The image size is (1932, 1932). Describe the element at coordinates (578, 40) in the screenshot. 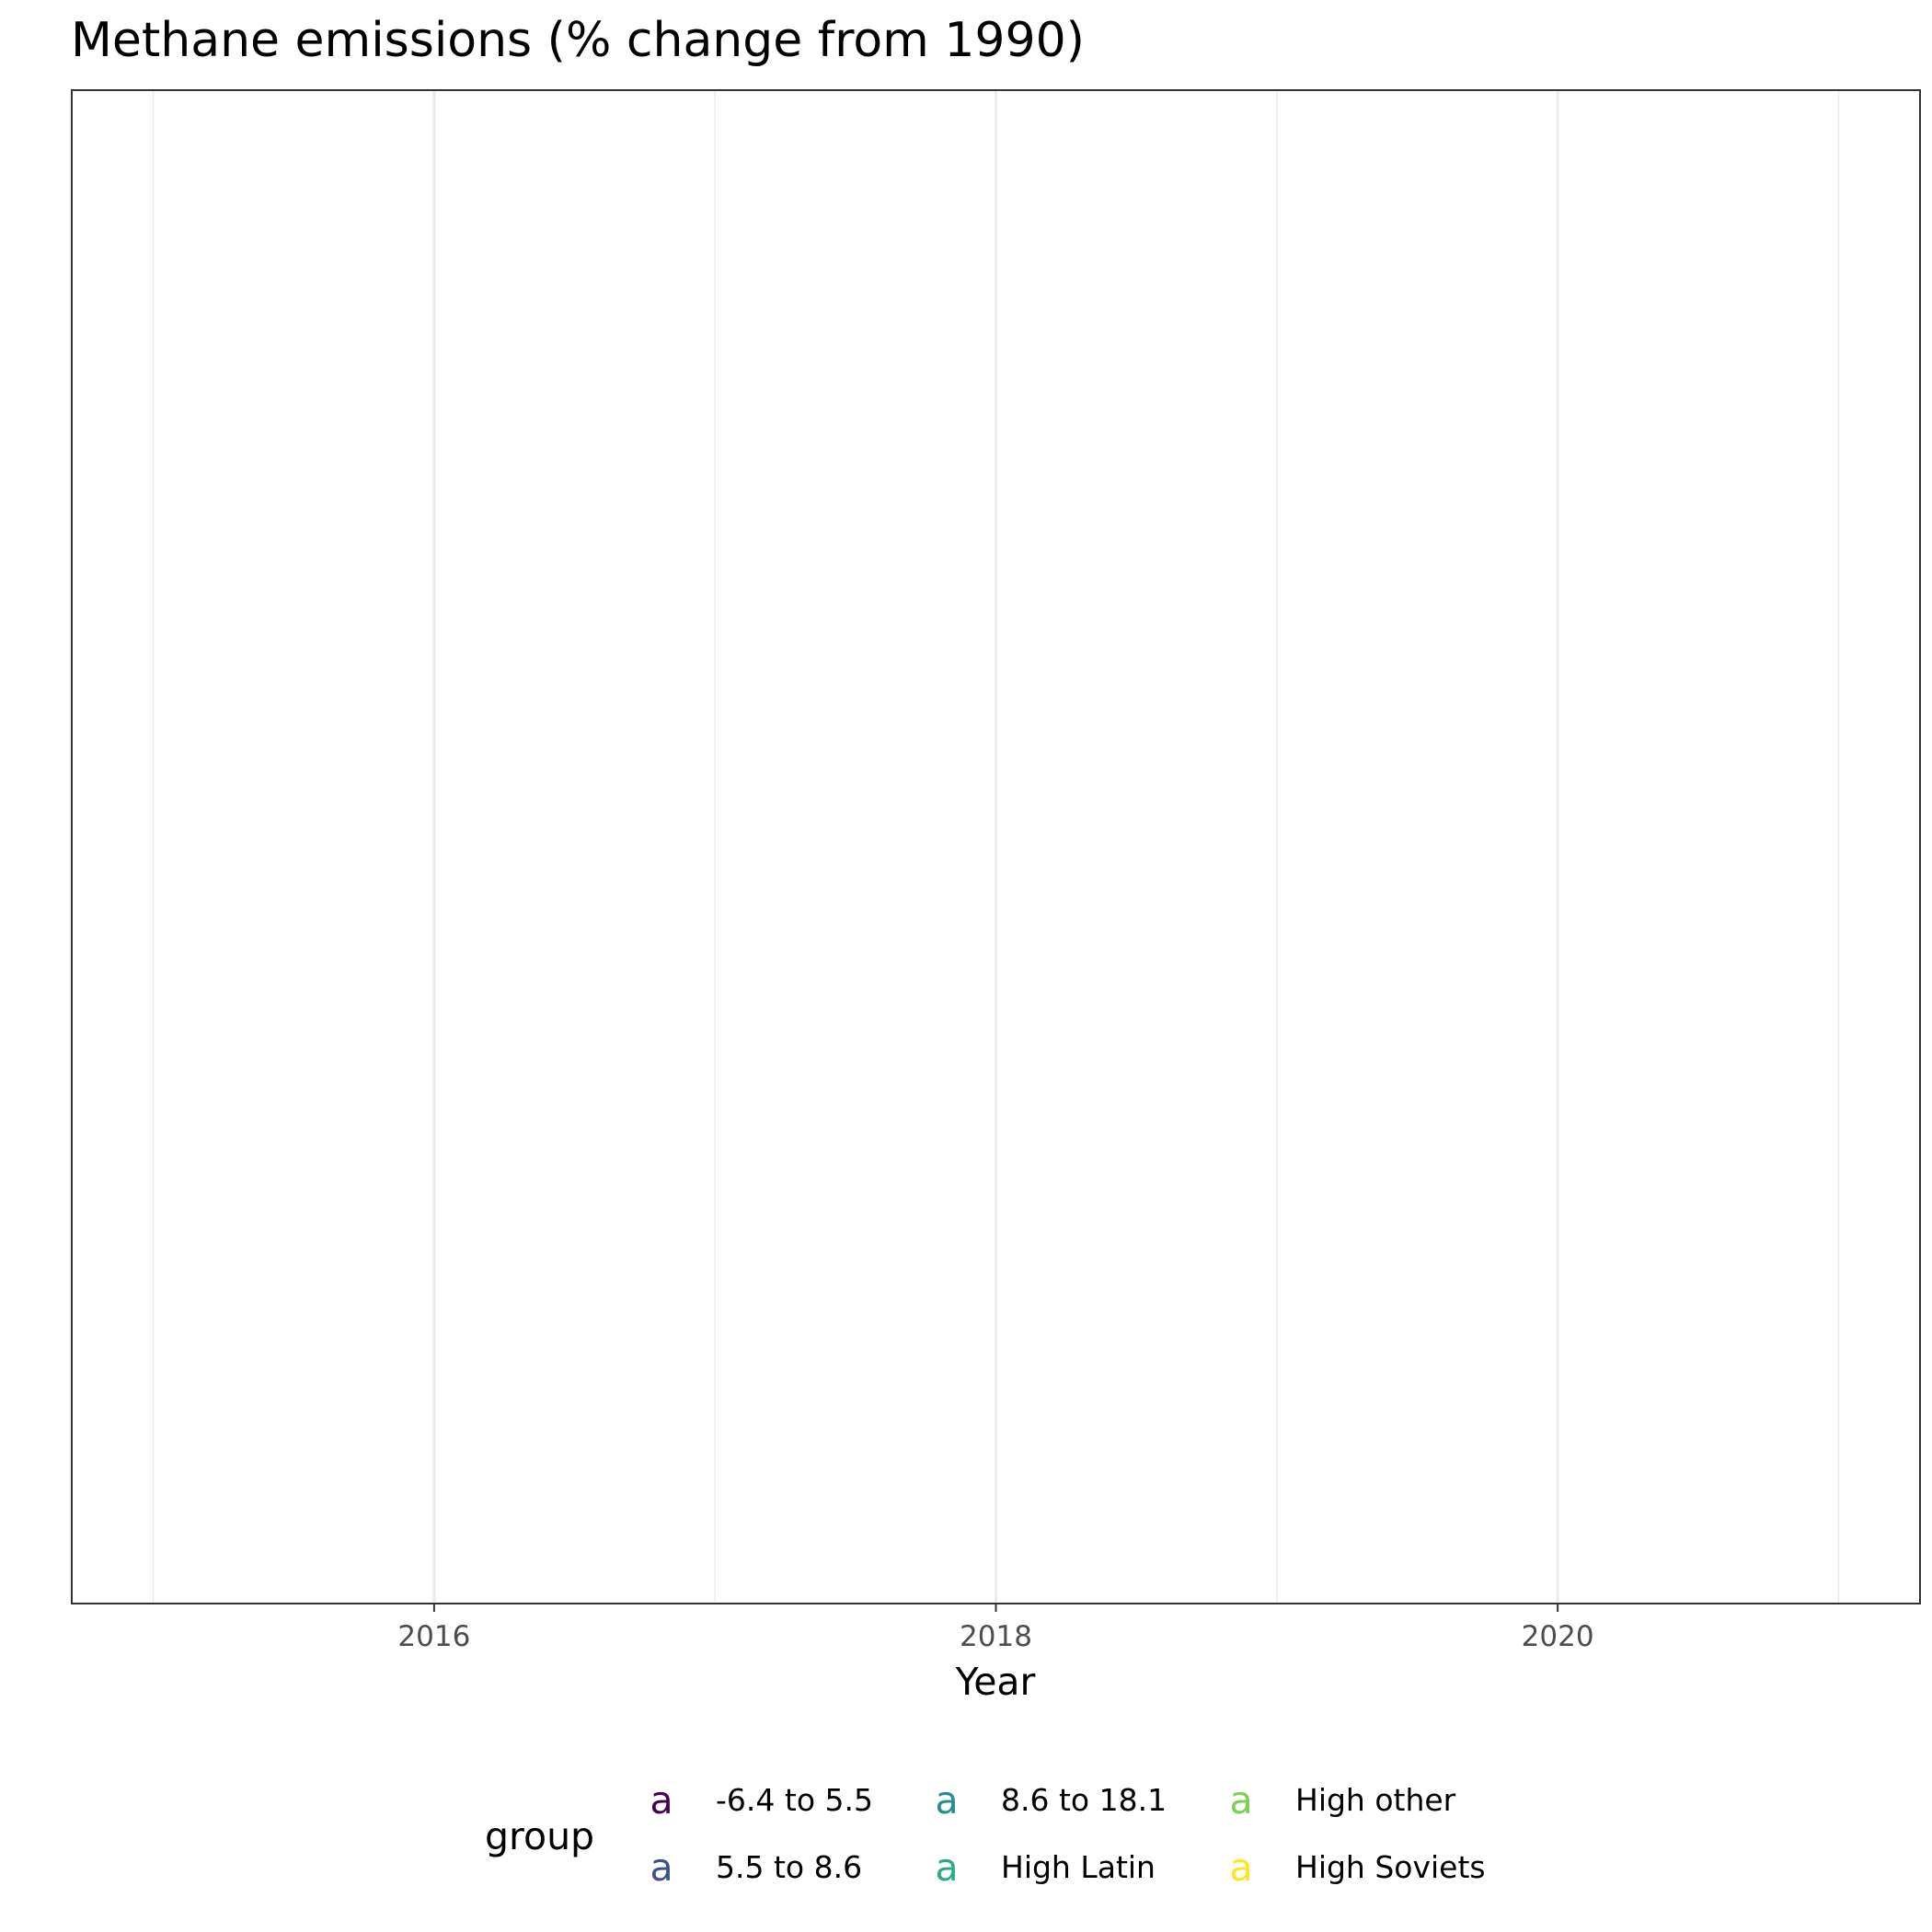

I see `chart-title: Methane emissions (% change from 1990)` at that location.